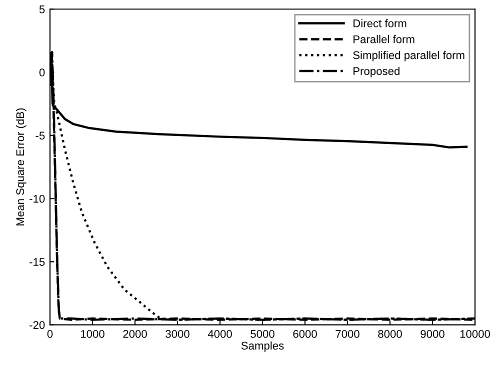 The width and height of the screenshot is (500, 365). Describe the element at coordinates (432, 334) in the screenshot. I see `x-tick-label: 9000` at that location.